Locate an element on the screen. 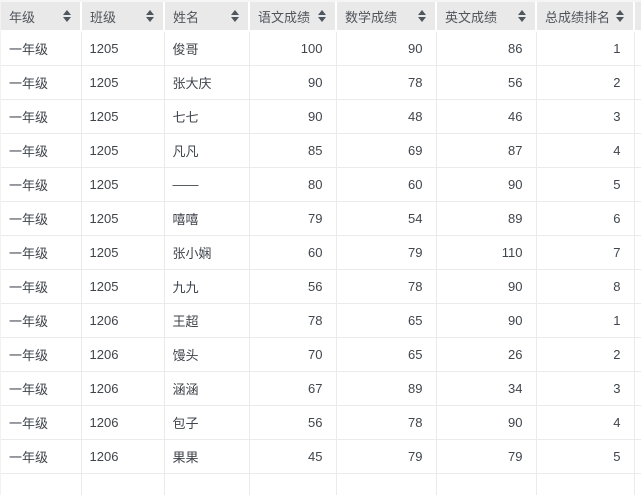 The width and height of the screenshot is (641, 495). cell-name: 凡凡 is located at coordinates (207, 150).